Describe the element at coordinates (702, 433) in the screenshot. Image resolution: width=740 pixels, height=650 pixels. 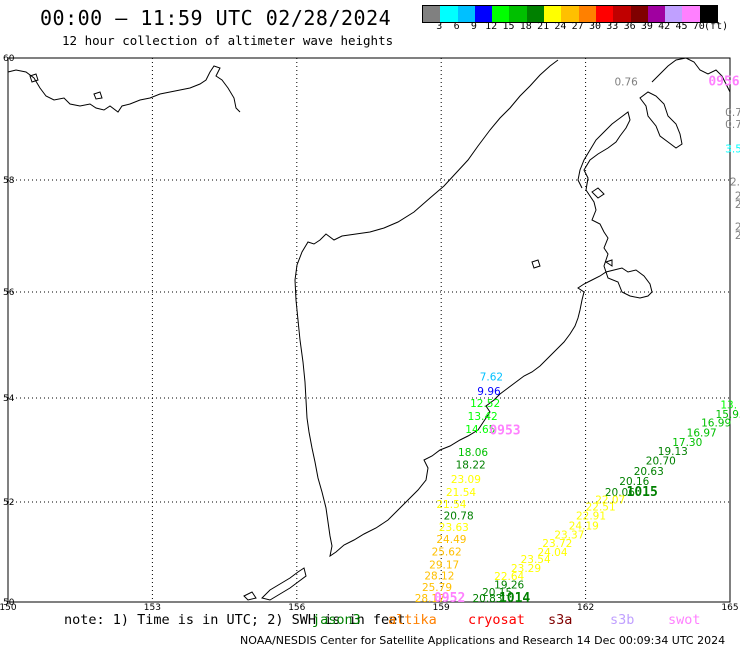
I see `wave-height-label: 16.97` at that location.